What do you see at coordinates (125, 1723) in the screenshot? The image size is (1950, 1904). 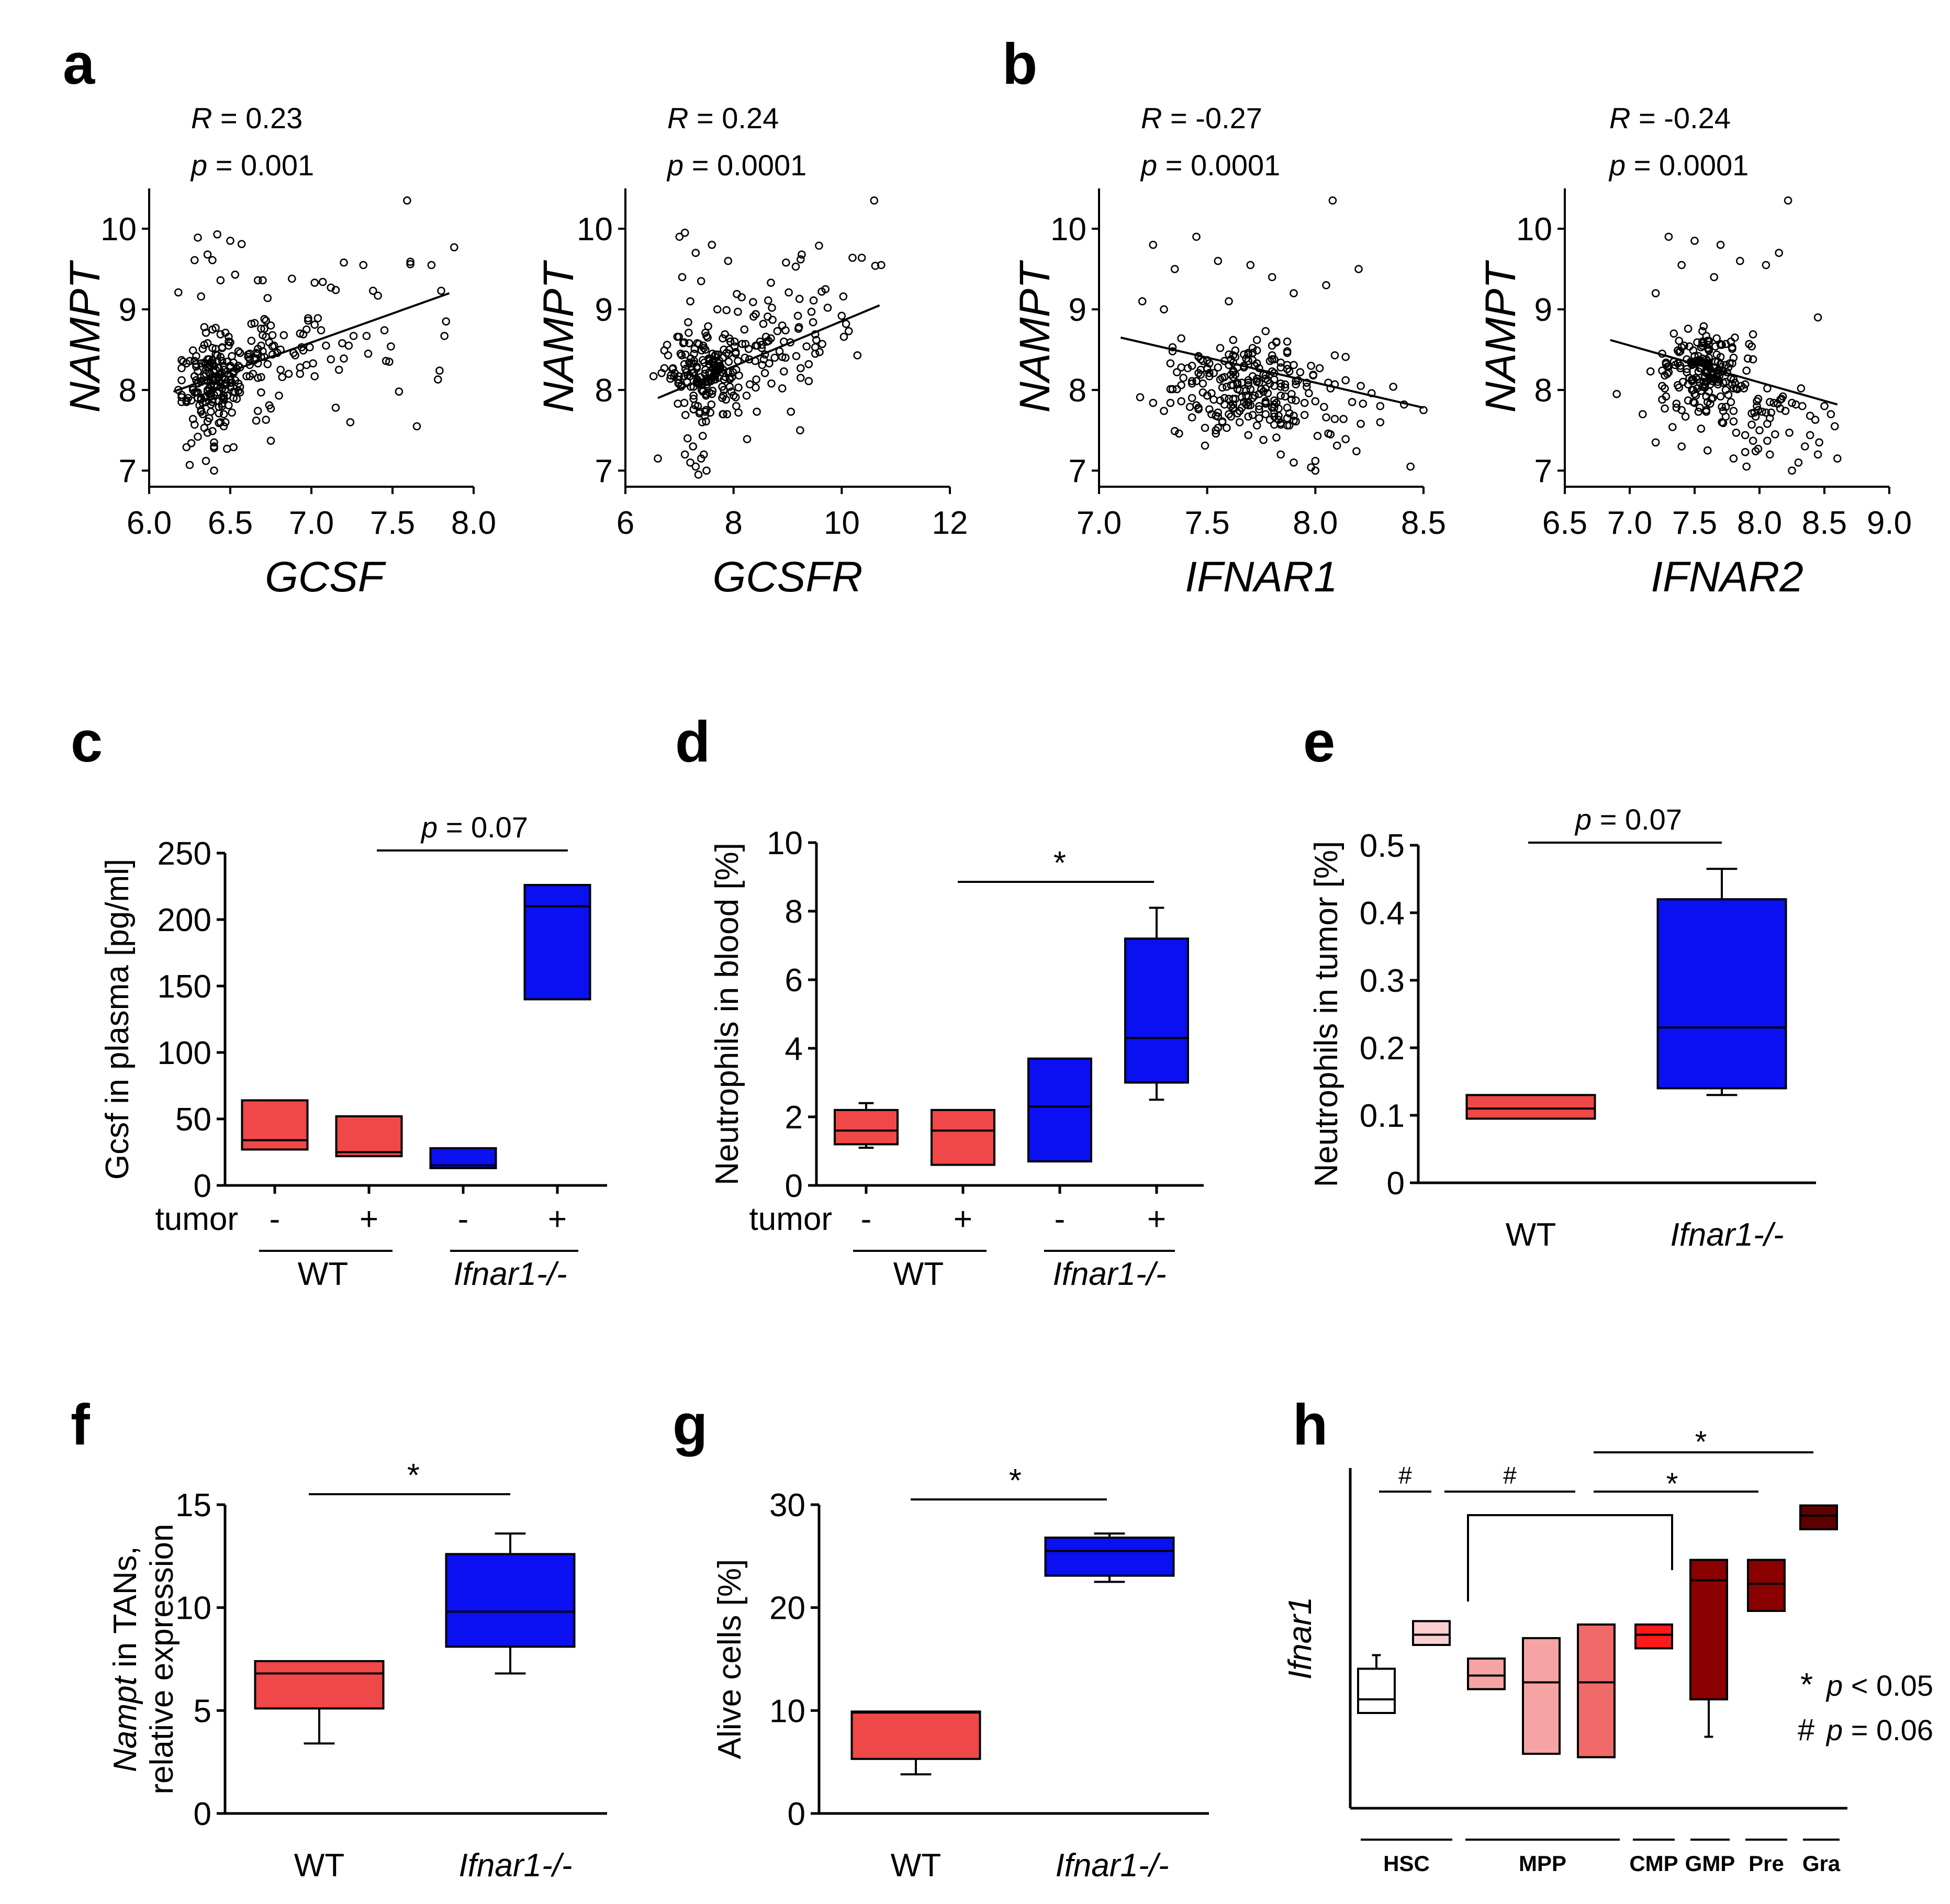 I see `y-axis-title-gene: Nampt` at bounding box center [125, 1723].